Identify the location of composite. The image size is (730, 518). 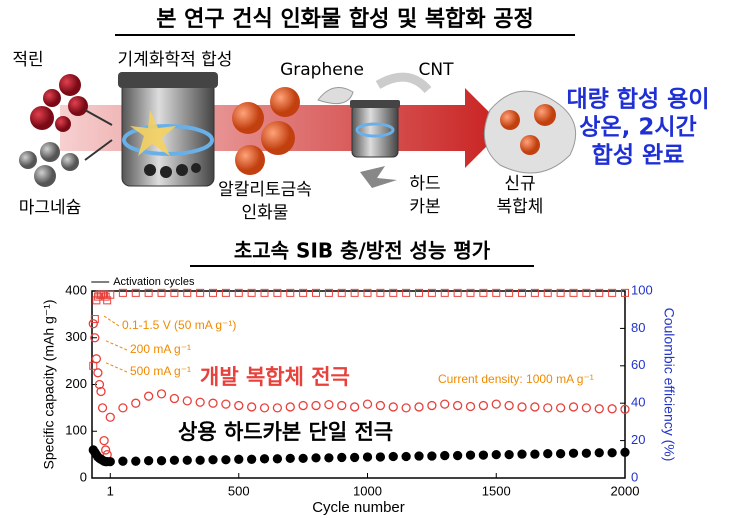
(530, 132).